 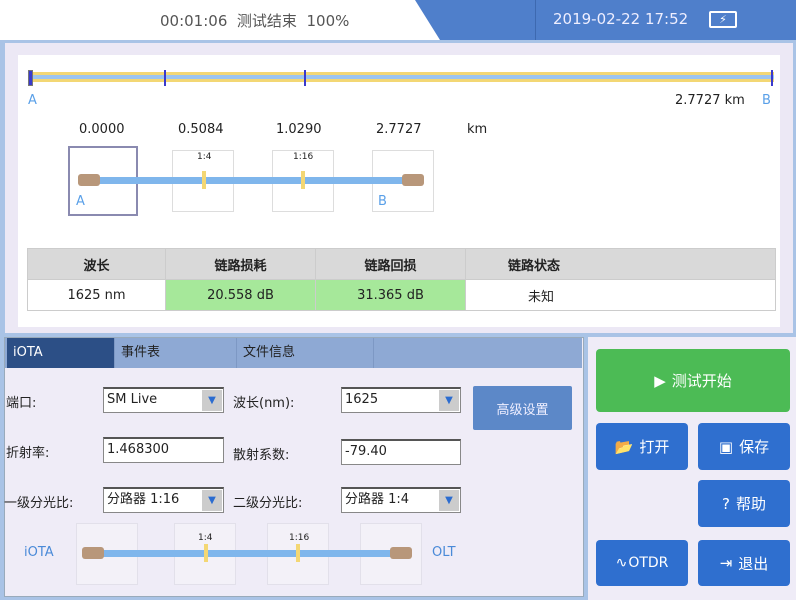 I want to click on event-position: 0.0000, so click(x=102, y=129).